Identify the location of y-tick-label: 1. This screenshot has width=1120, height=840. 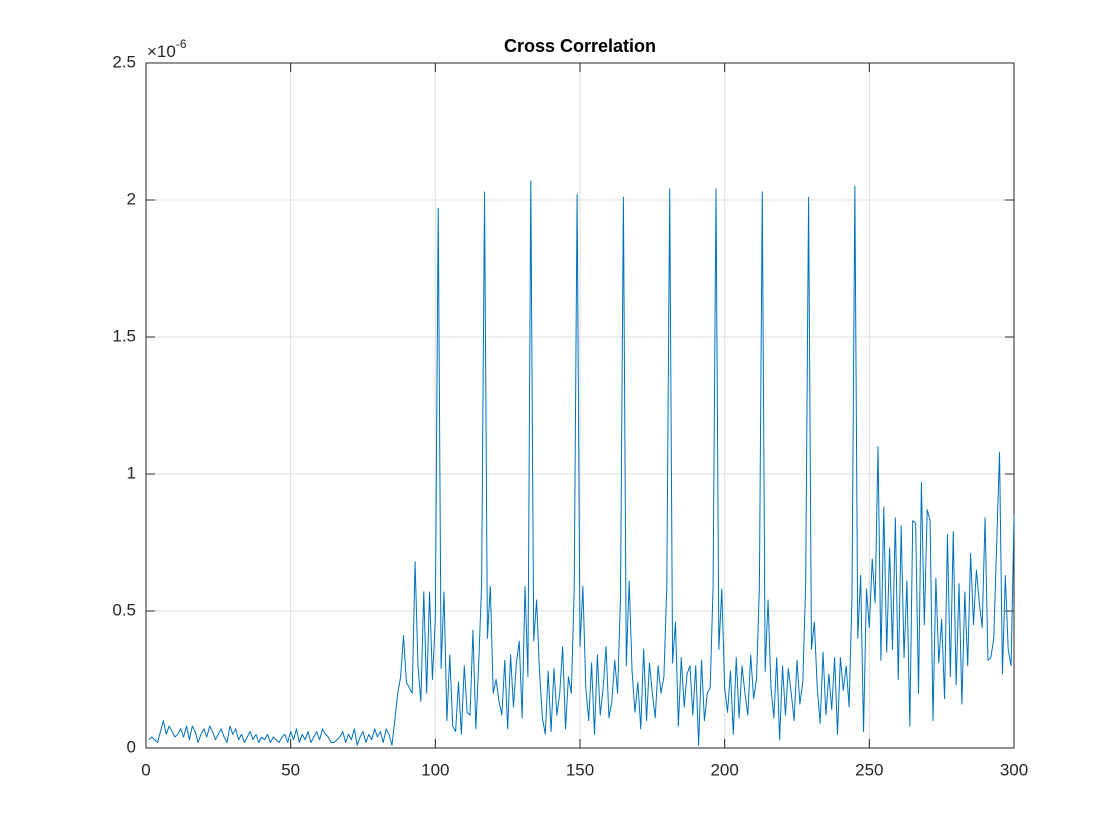
(131, 472).